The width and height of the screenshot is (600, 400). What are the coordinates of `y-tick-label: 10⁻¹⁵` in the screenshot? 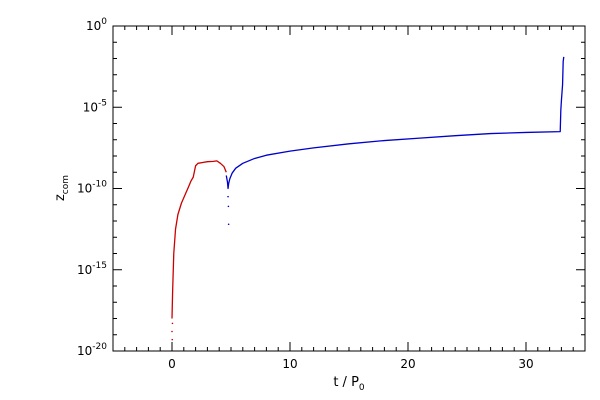 It's located at (92, 269).